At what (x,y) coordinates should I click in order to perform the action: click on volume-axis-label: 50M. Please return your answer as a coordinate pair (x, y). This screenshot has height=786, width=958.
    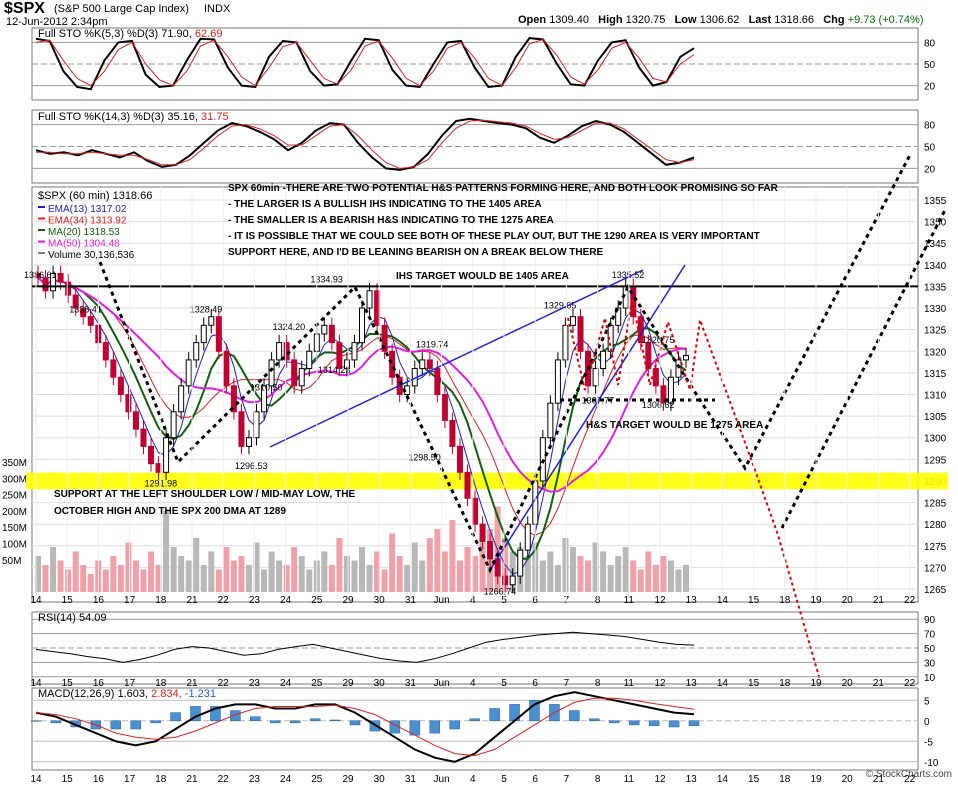
    Looking at the image, I should click on (11, 561).